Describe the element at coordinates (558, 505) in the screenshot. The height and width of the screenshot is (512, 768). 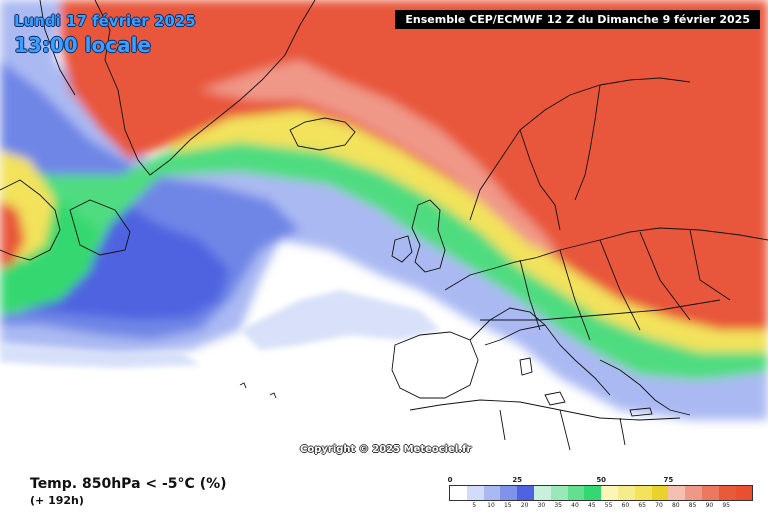
I see `legend-minor-label: 35` at that location.